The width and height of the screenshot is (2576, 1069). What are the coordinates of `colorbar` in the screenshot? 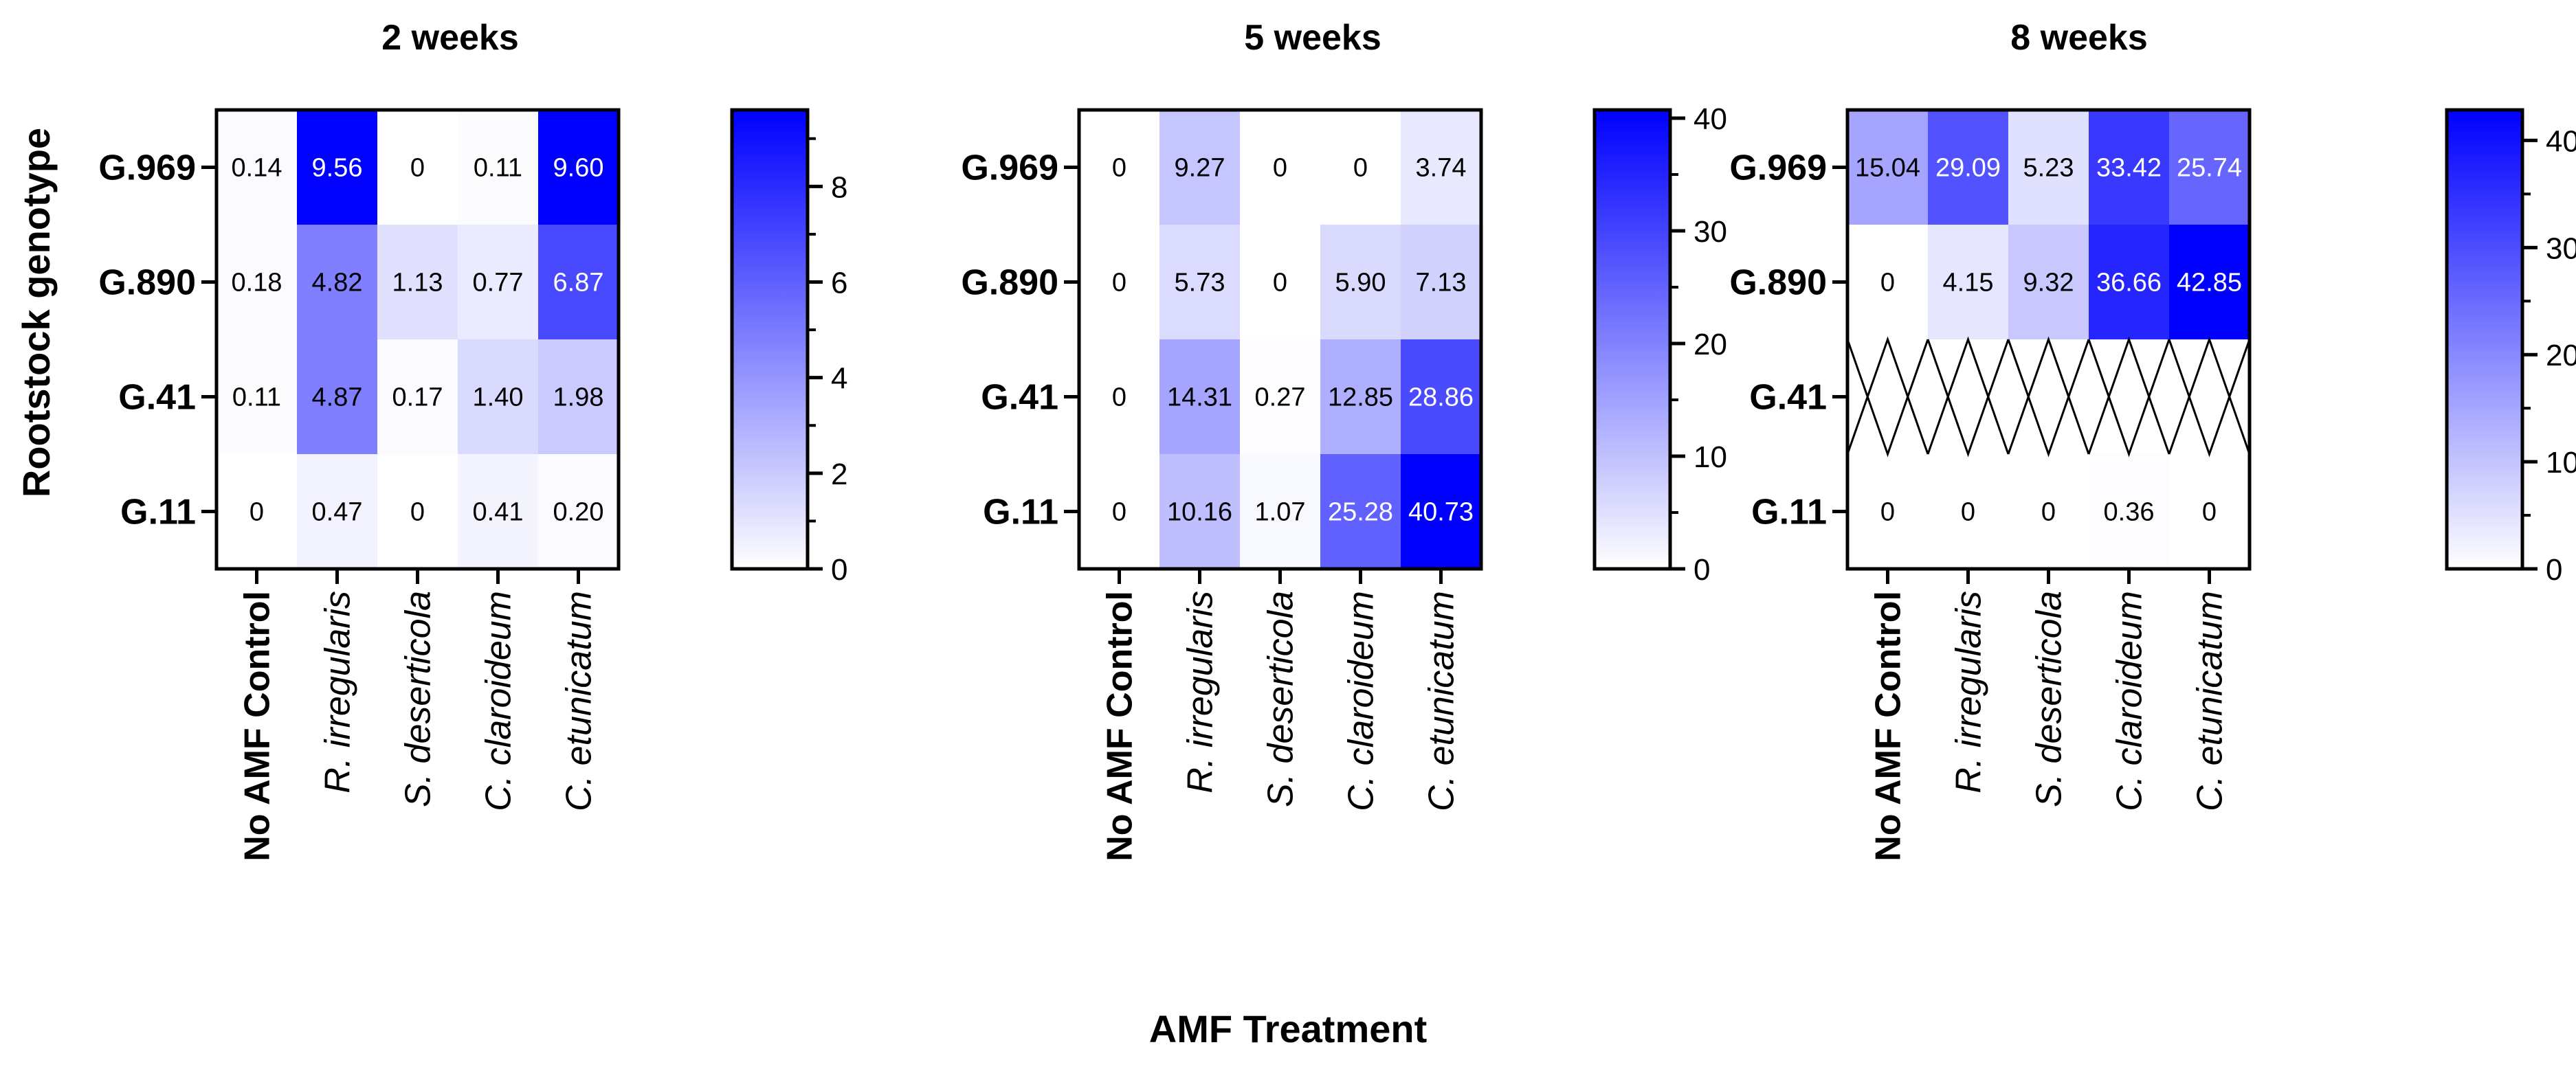 It's located at (770, 339).